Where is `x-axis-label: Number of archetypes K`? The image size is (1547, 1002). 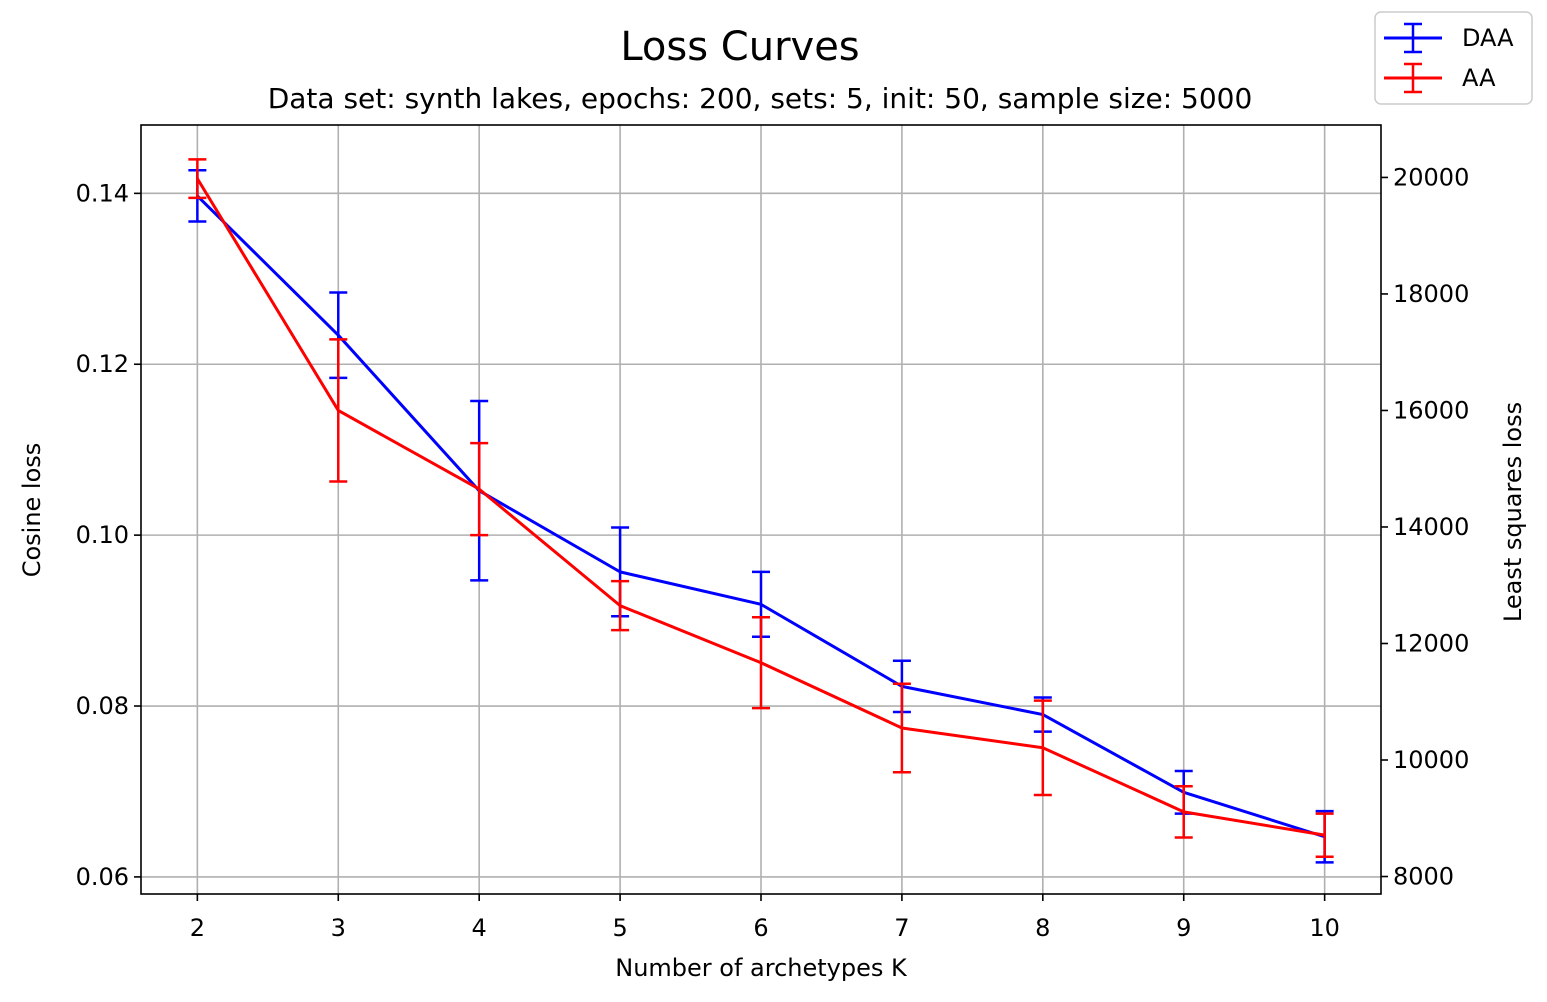 x-axis-label: Number of archetypes K is located at coordinates (761, 968).